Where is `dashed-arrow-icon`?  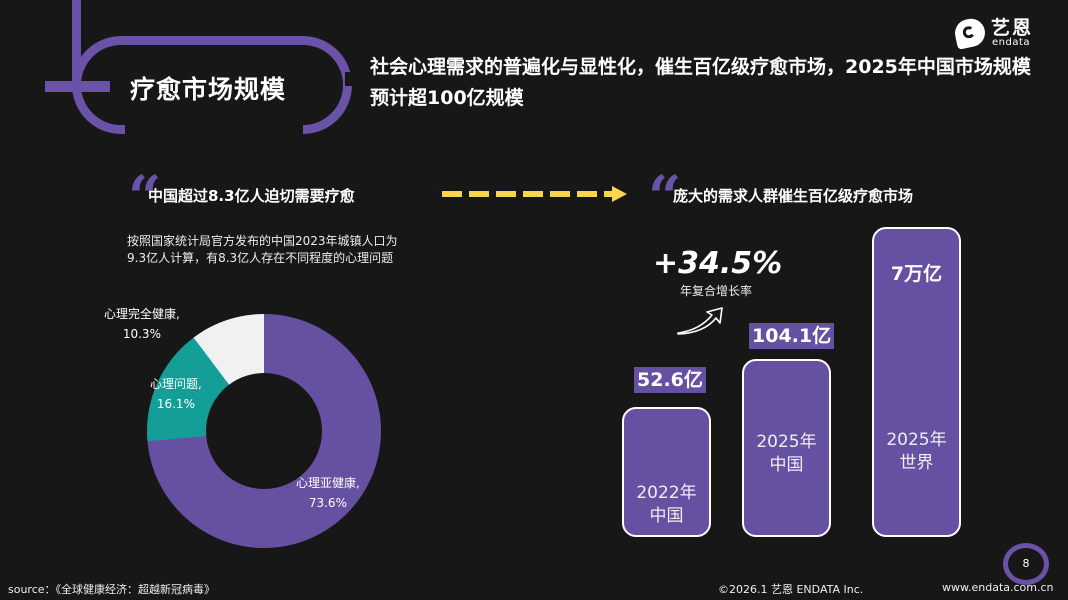
dashed-arrow-icon is located at coordinates (534, 194).